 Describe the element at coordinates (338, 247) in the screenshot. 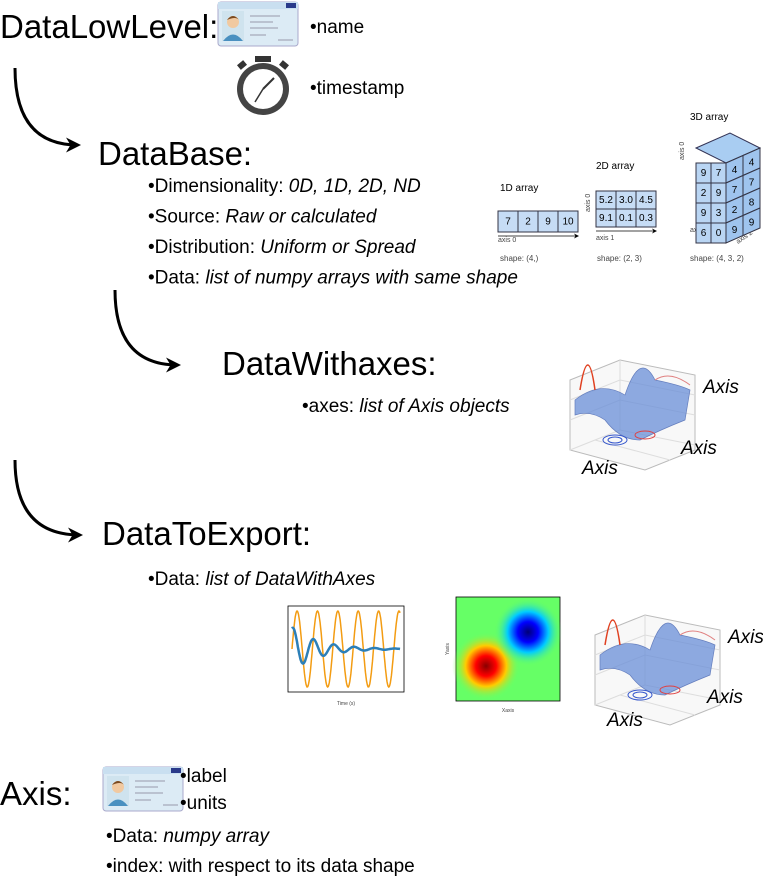

I see `attribute-value: Uniform or Spread` at that location.